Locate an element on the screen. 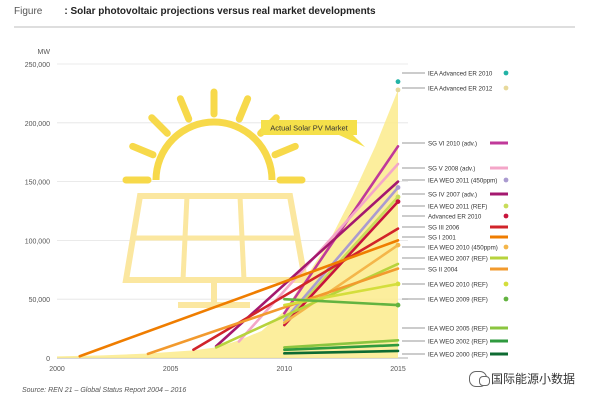 This screenshot has width=589, height=401. legend-label: Advanced ER 2010 is located at coordinates (455, 216).